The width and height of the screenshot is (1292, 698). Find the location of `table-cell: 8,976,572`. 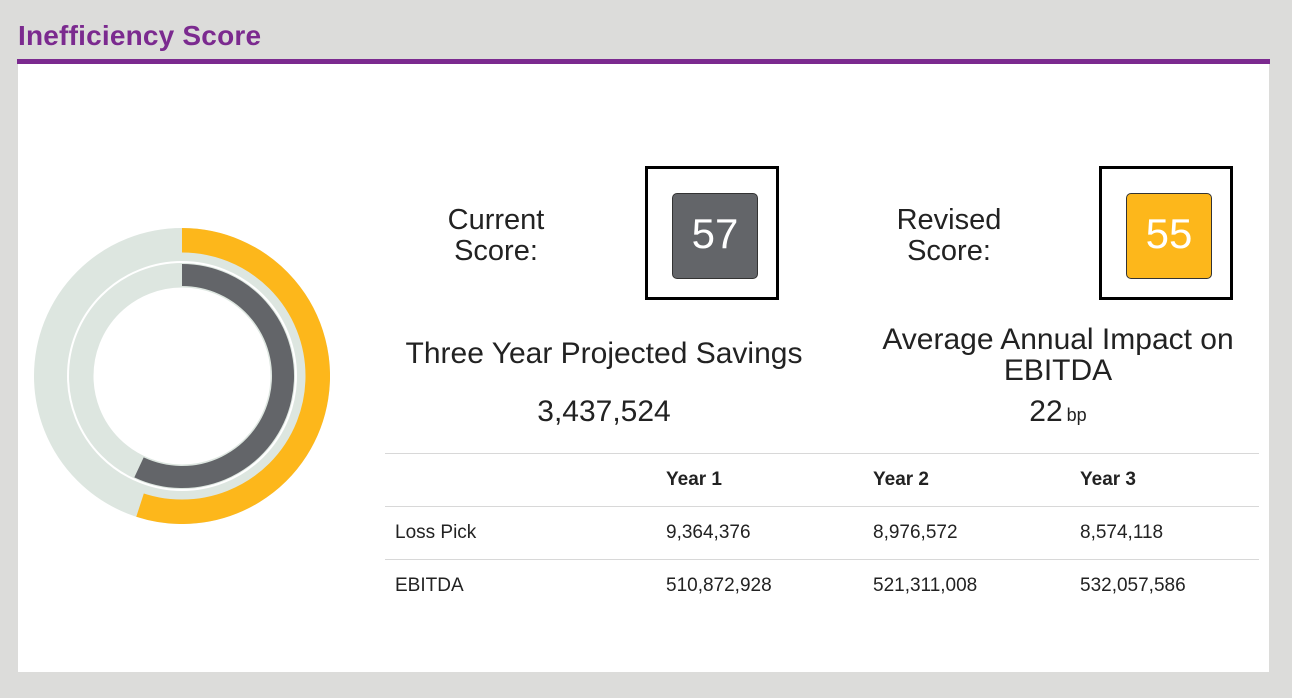

table-cell: 8,976,572 is located at coordinates (966, 533).